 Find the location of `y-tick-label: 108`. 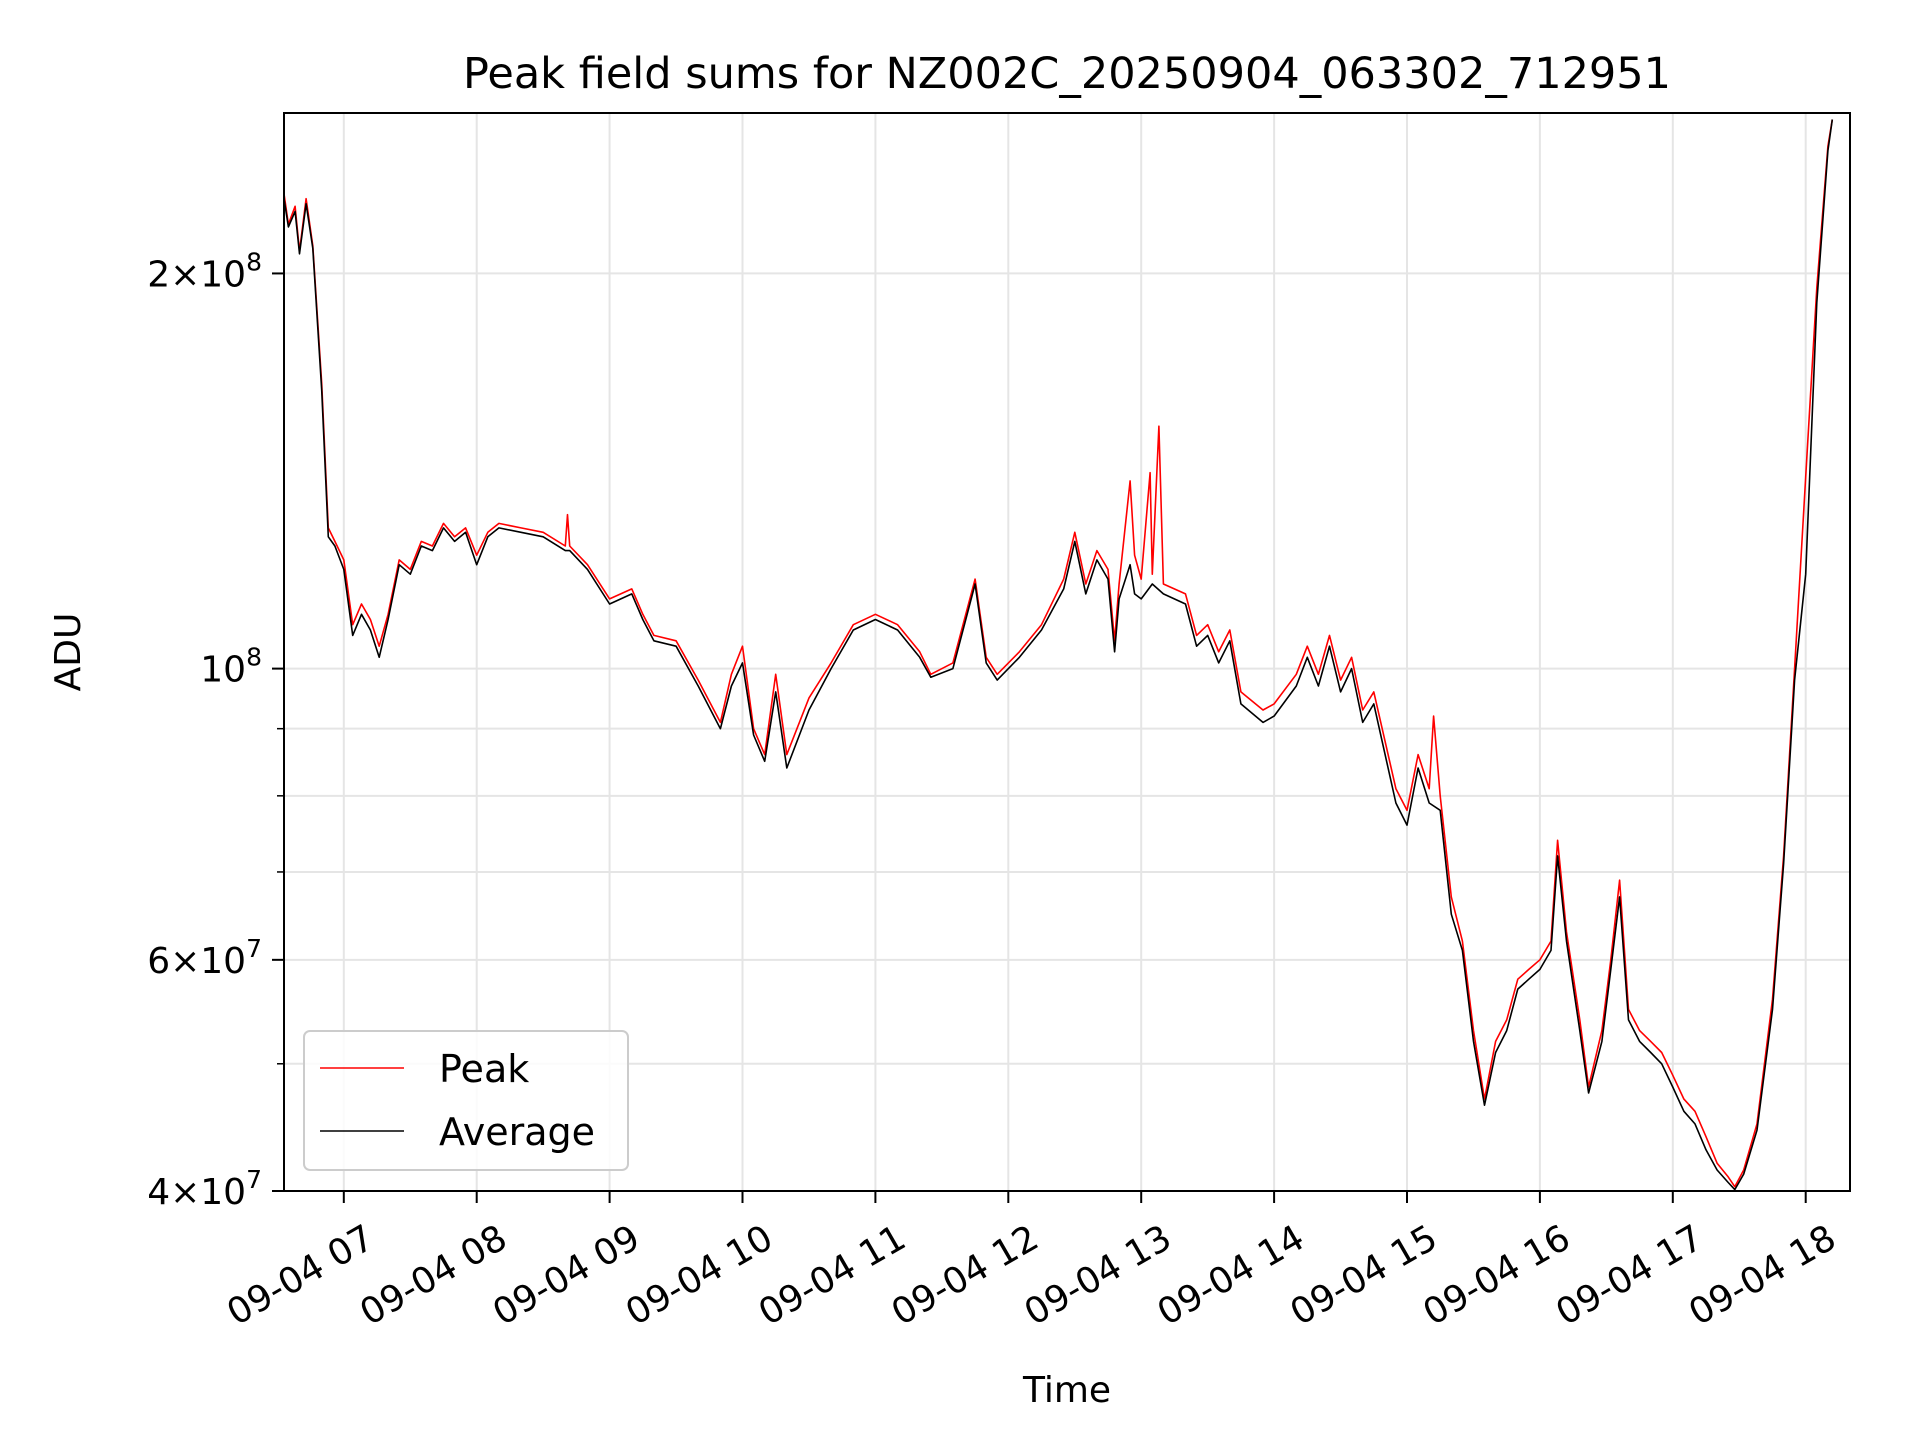

y-tick-label: 108 is located at coordinates (231, 667).